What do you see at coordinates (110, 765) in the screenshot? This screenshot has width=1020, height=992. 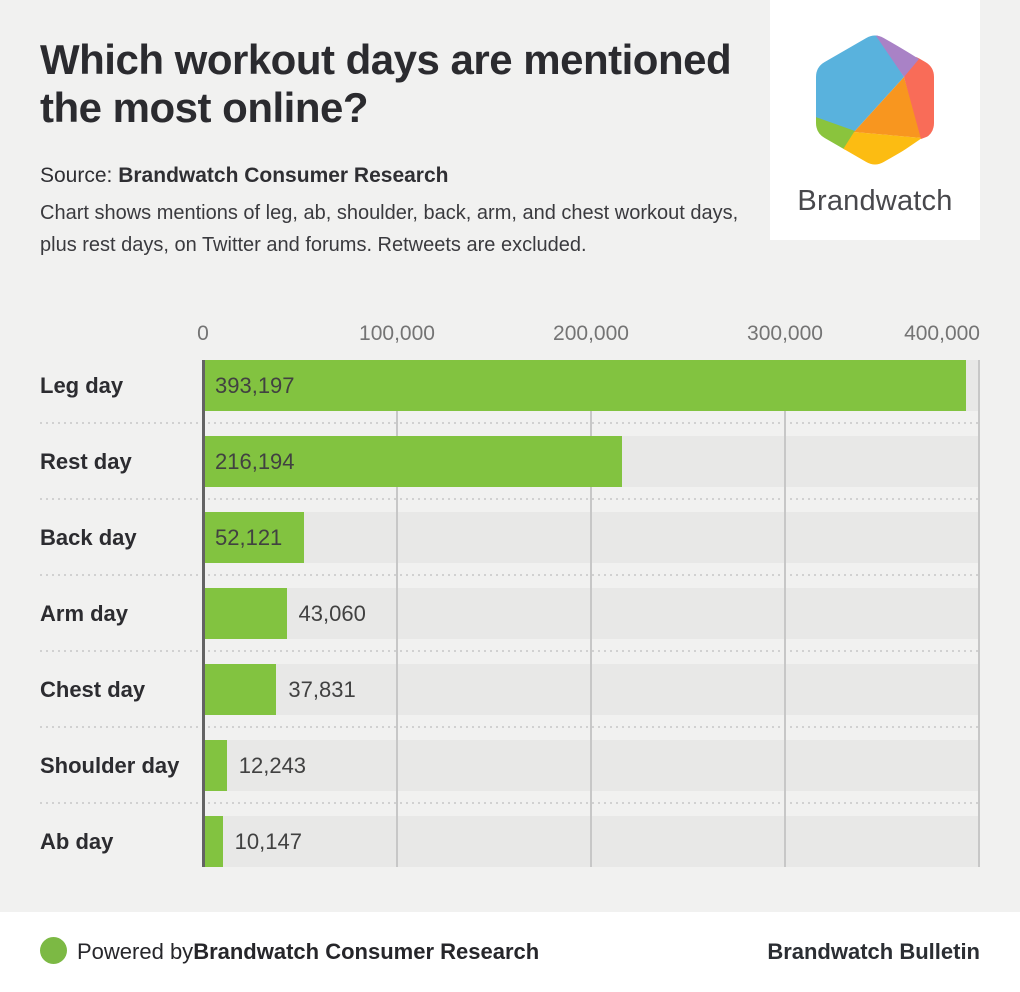 I see `category-label: Shoulder day` at bounding box center [110, 765].